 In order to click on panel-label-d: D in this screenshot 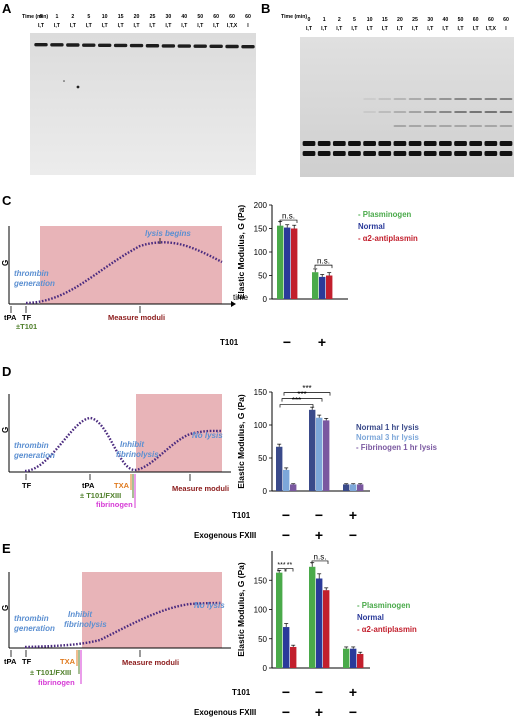, I will do `click(6, 371)`.